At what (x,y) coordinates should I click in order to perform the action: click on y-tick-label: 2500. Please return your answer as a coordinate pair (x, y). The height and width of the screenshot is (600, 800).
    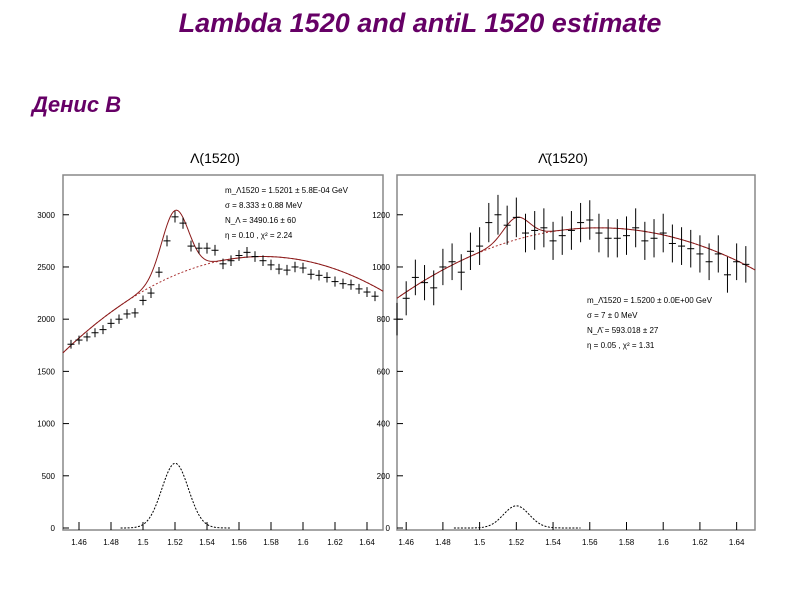
    Looking at the image, I should click on (46, 267).